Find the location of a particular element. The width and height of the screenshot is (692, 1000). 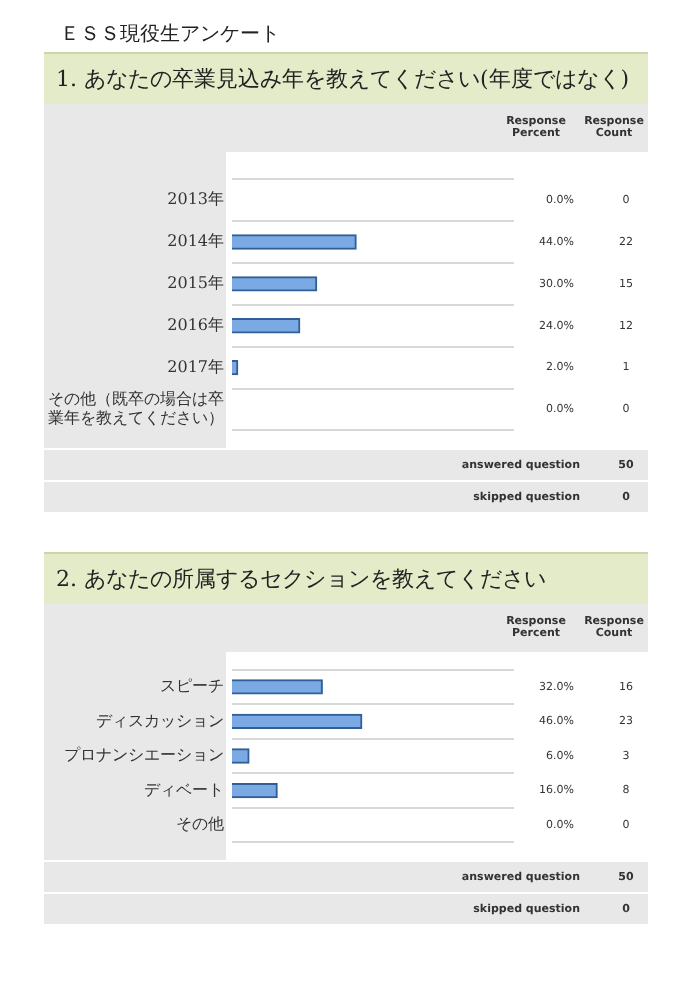

y-tick-label: スピーチ is located at coordinates (192, 686).